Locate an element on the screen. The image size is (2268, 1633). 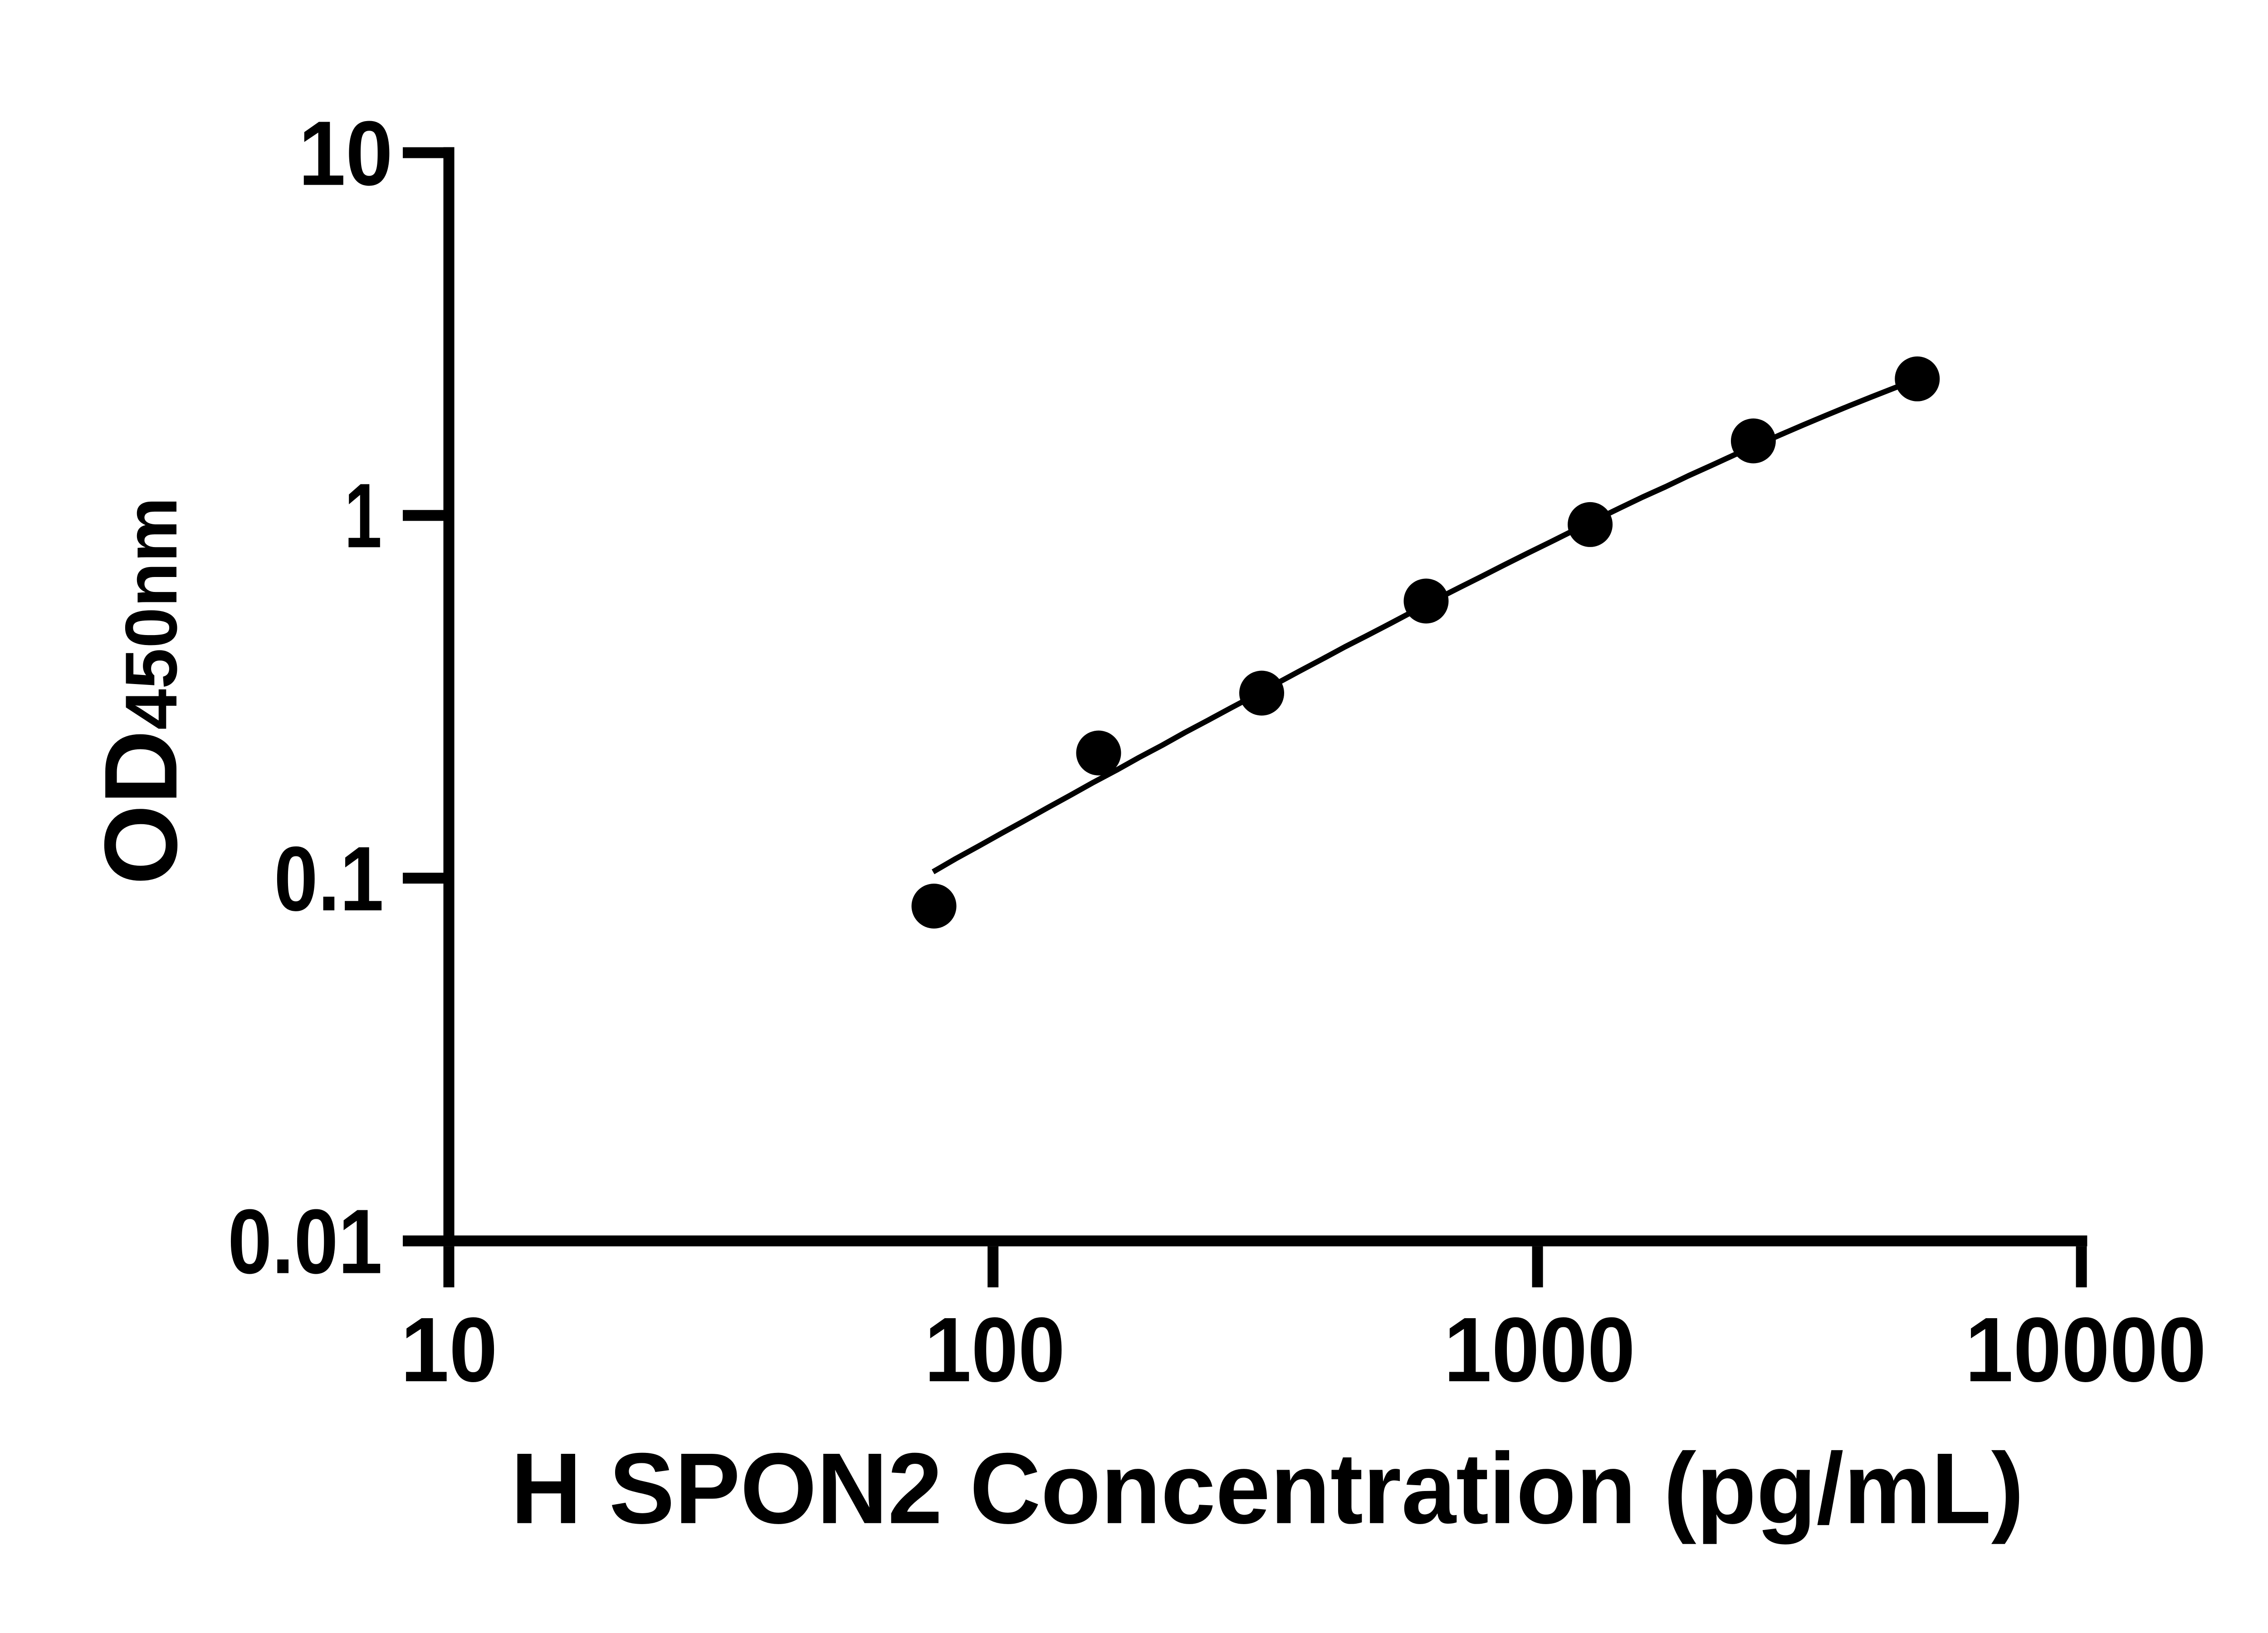
svg-text: 0.1 is located at coordinates (329, 878).